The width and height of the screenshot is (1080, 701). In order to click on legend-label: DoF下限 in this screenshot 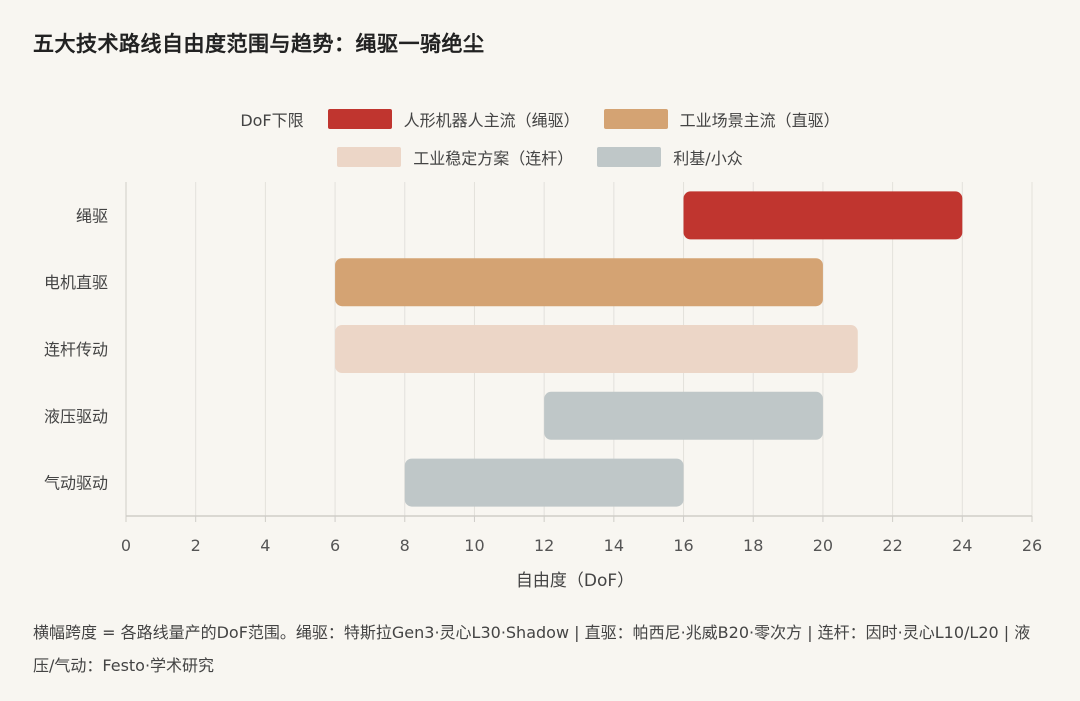, I will do `click(272, 120)`.